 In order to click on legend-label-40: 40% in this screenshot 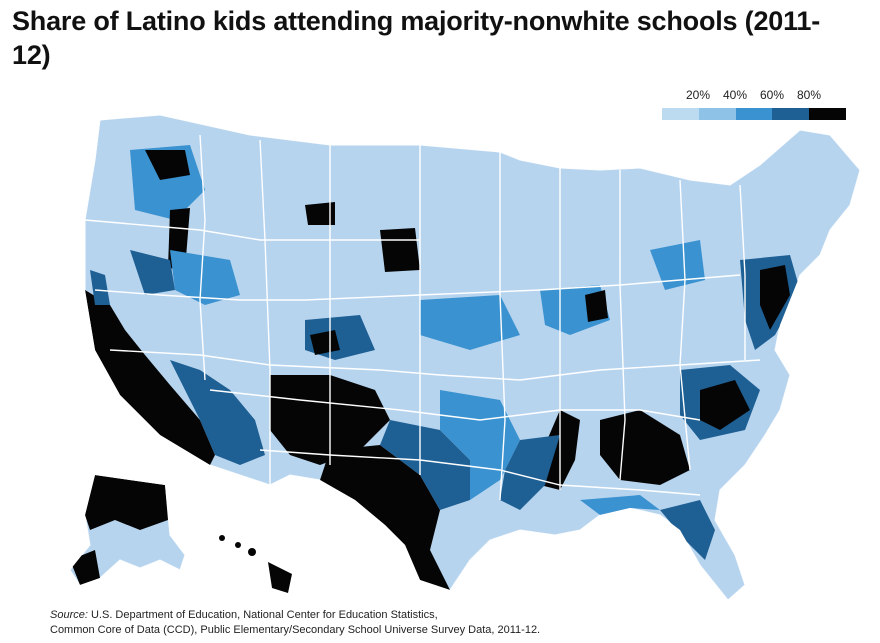, I will do `click(735, 95)`.